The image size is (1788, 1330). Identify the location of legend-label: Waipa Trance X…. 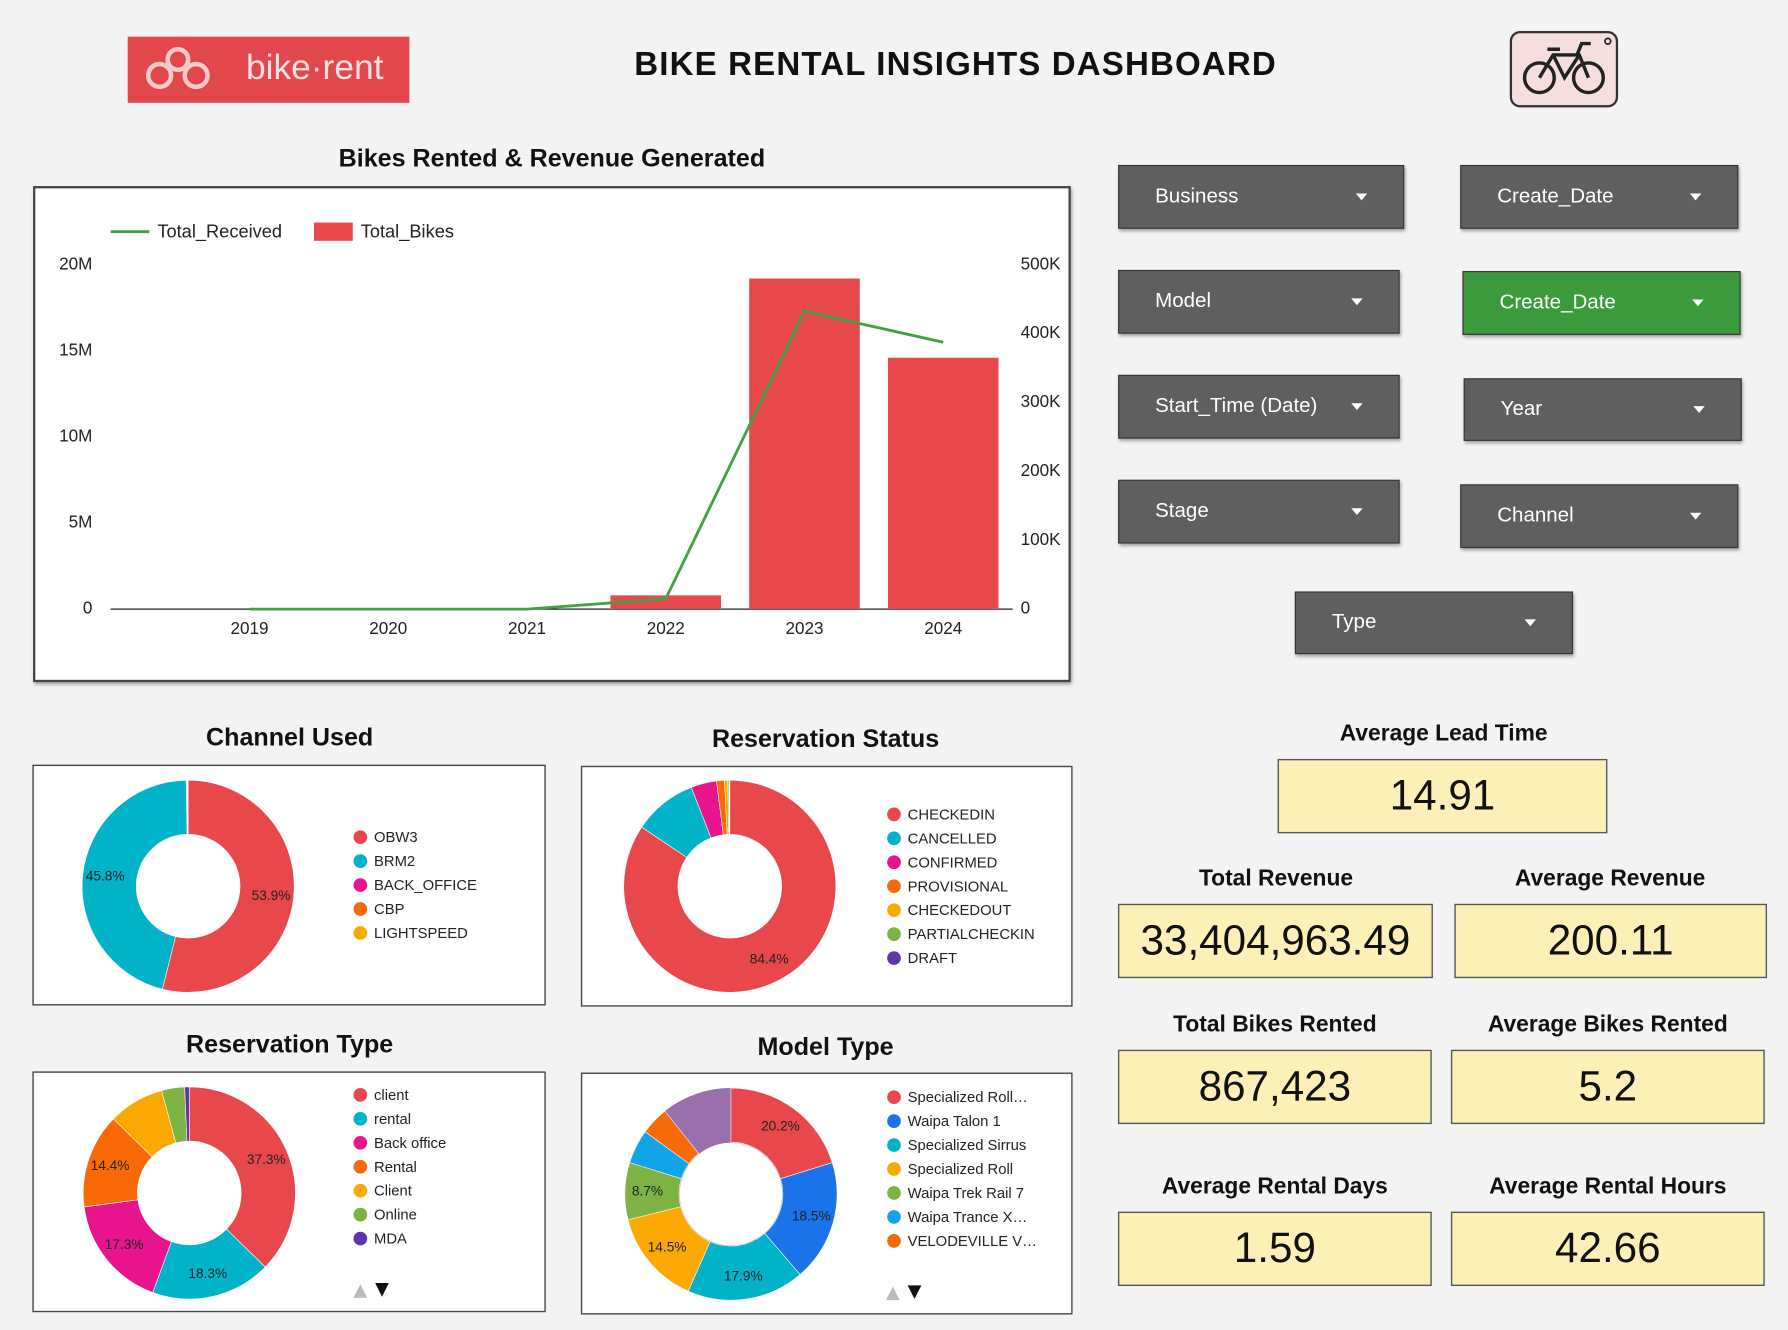
(968, 1218).